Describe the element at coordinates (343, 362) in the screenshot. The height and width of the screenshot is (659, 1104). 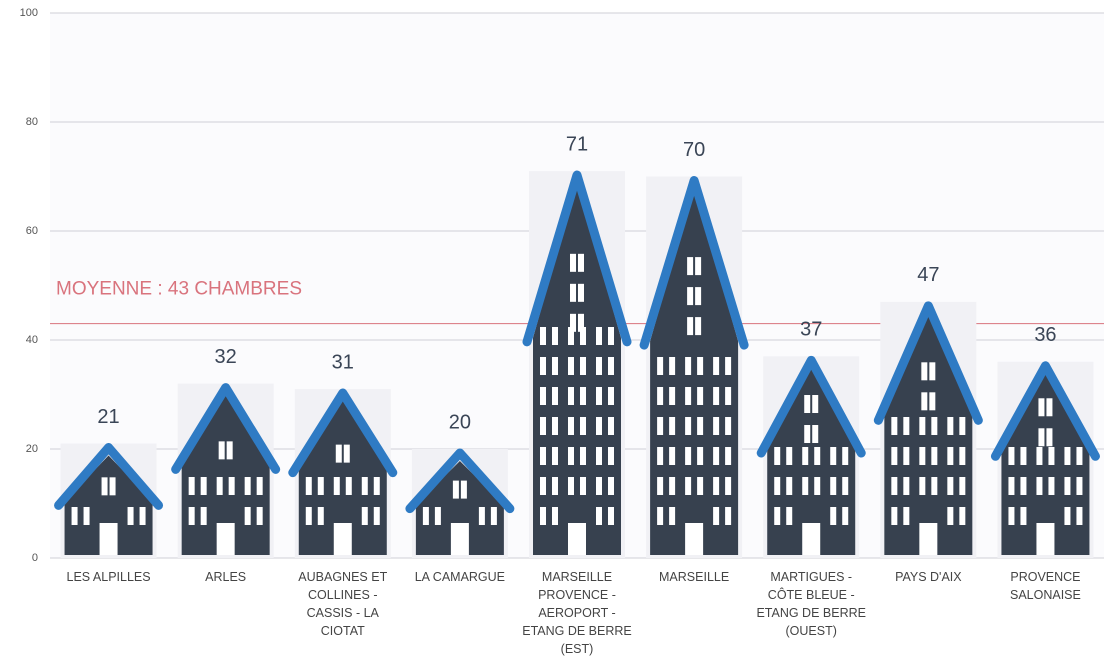
I see `value-label: 31` at that location.